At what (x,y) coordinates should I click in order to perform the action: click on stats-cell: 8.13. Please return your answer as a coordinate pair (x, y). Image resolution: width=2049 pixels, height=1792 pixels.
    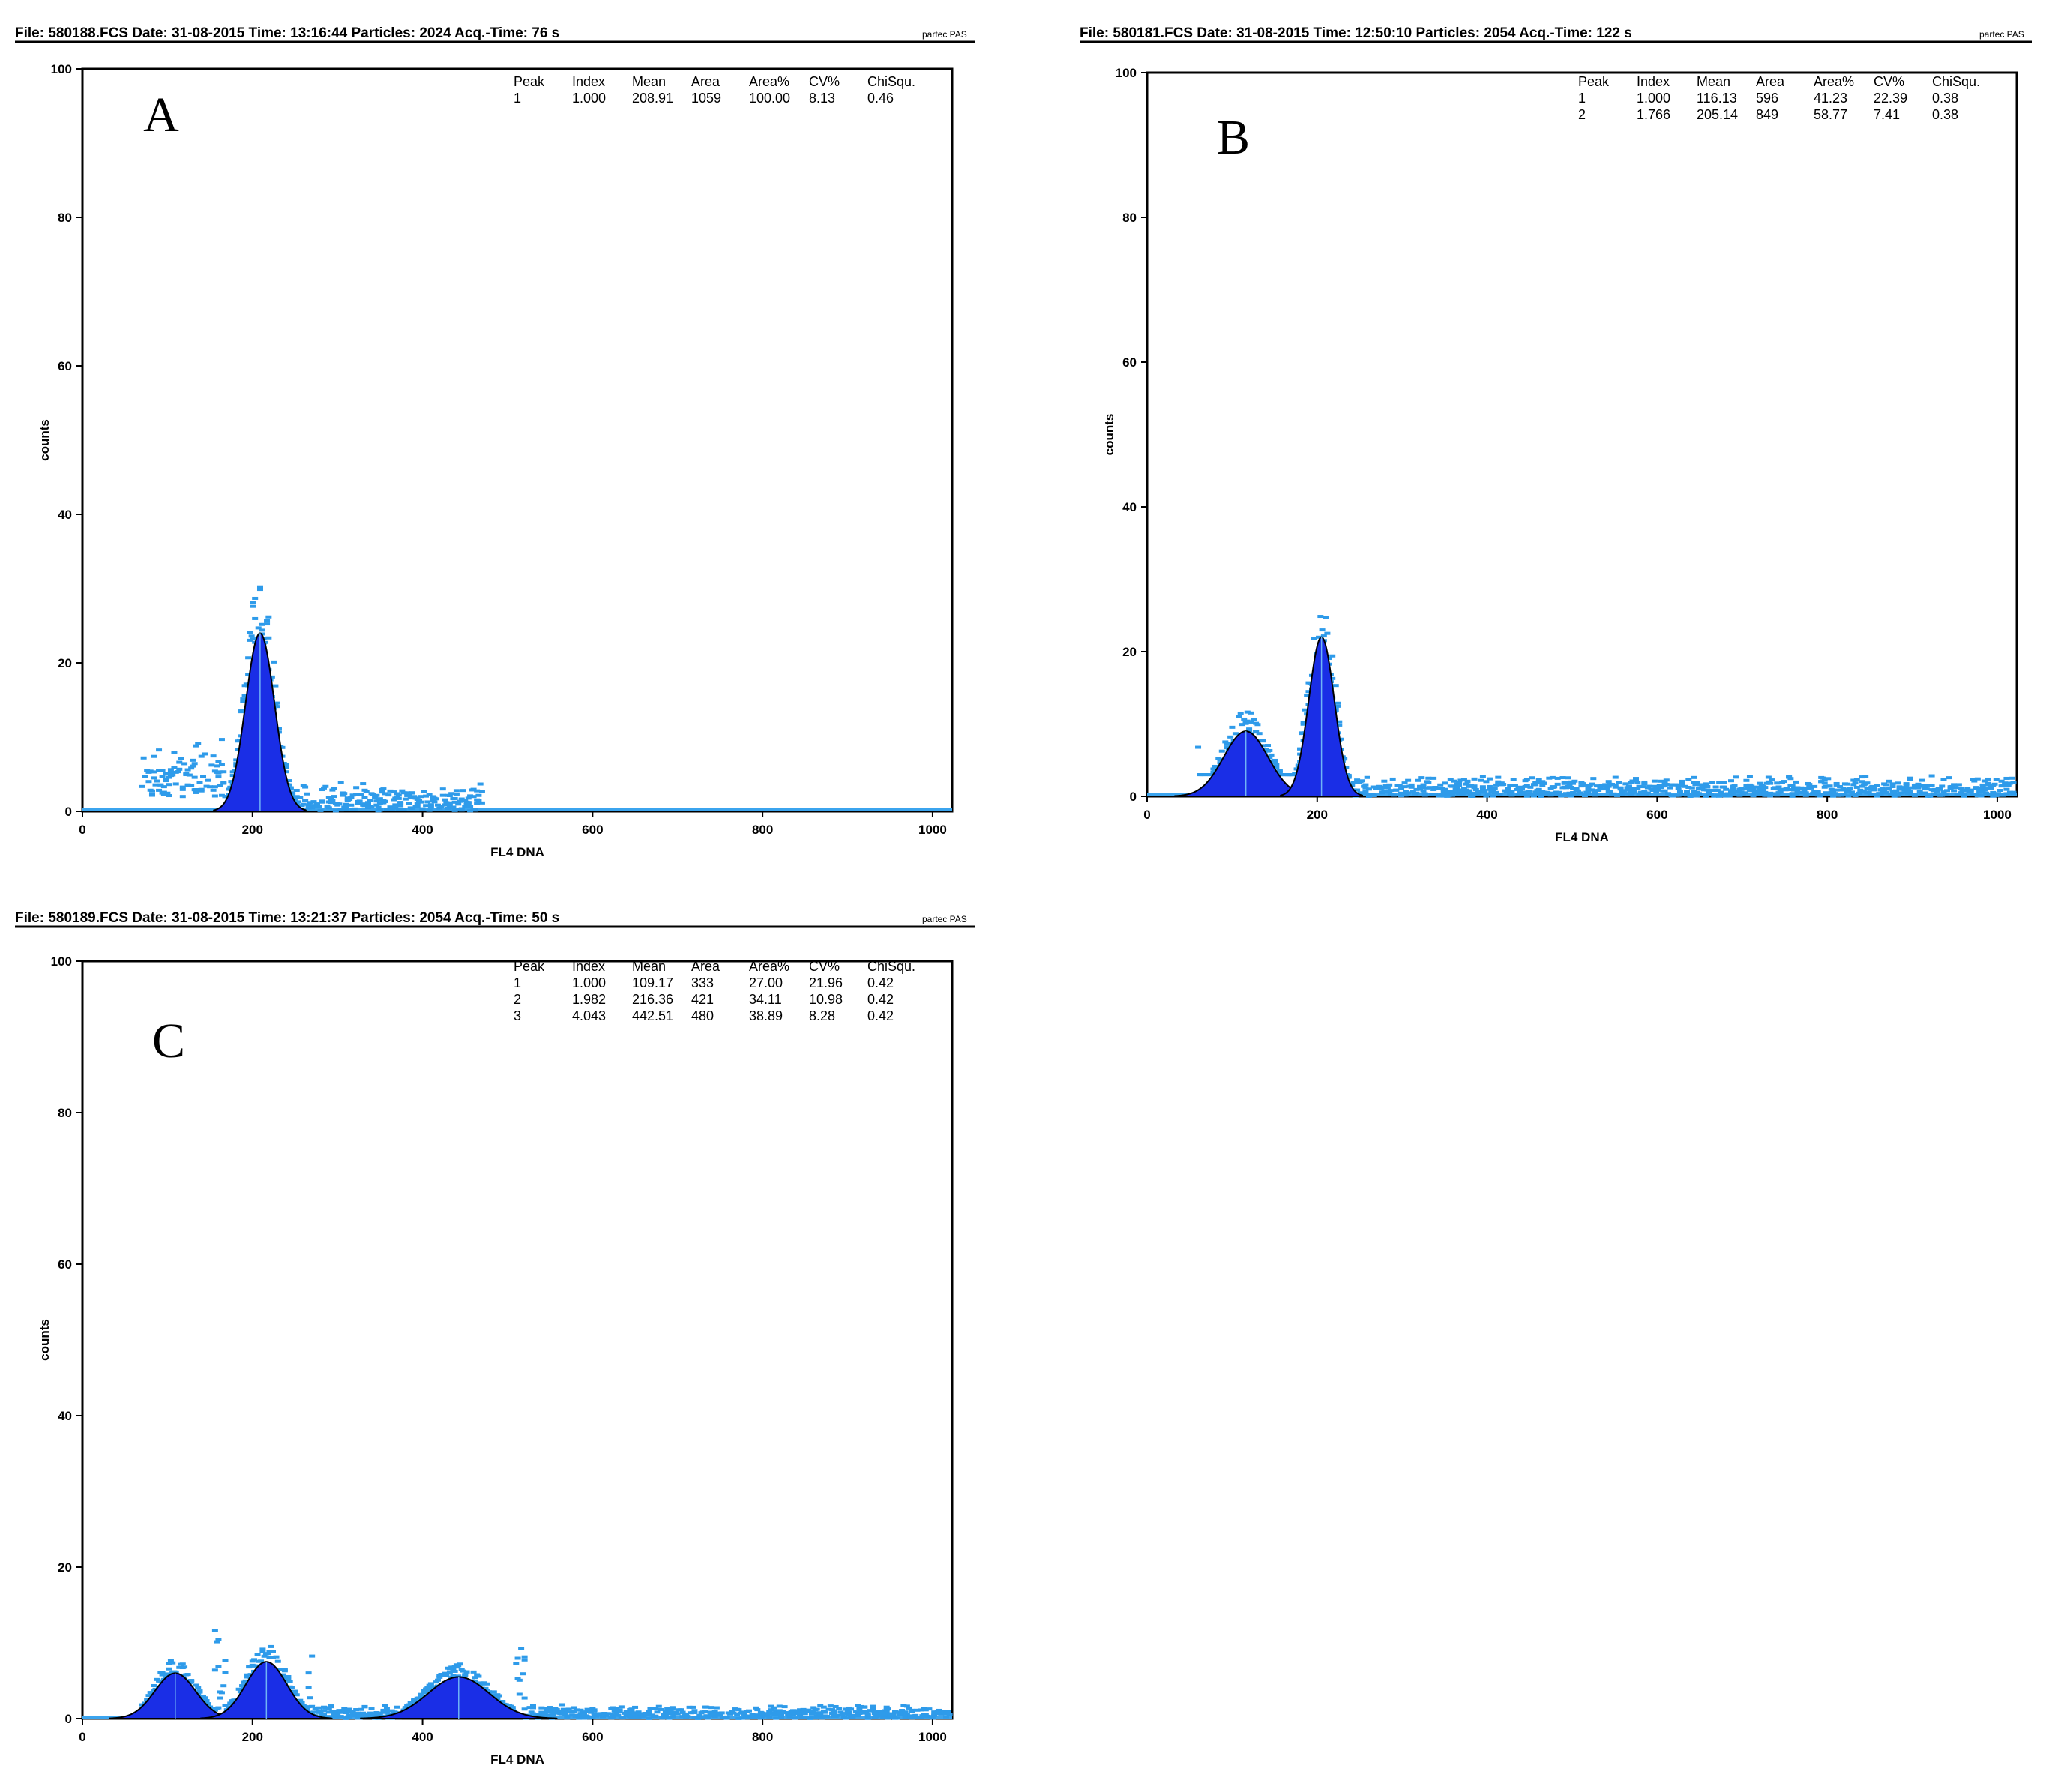
    Looking at the image, I should click on (822, 99).